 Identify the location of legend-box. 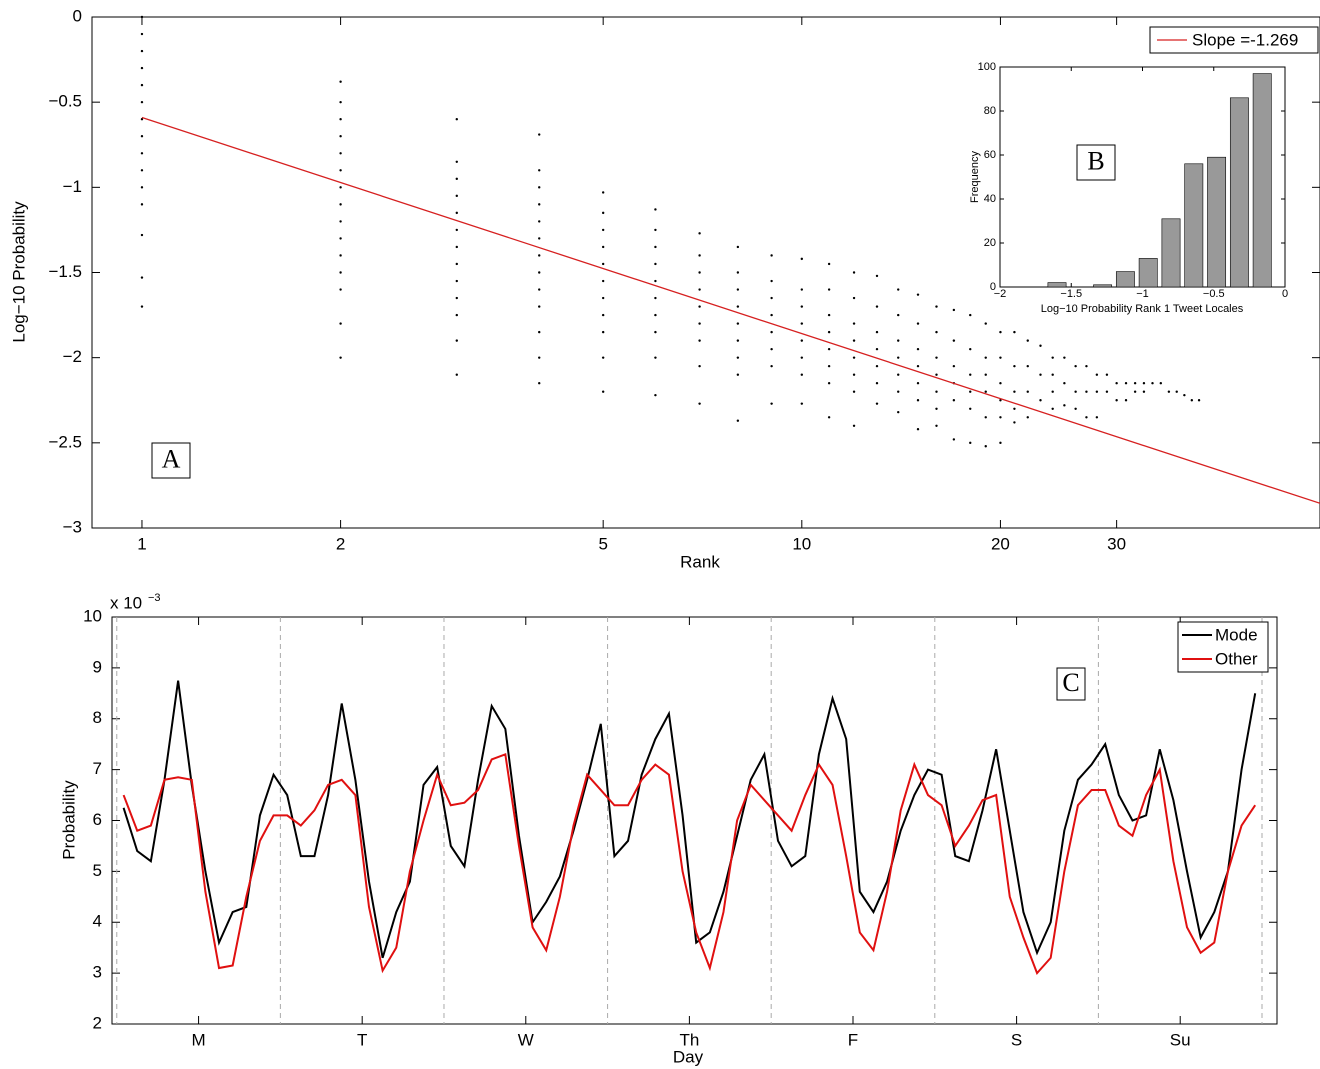
(1223, 647).